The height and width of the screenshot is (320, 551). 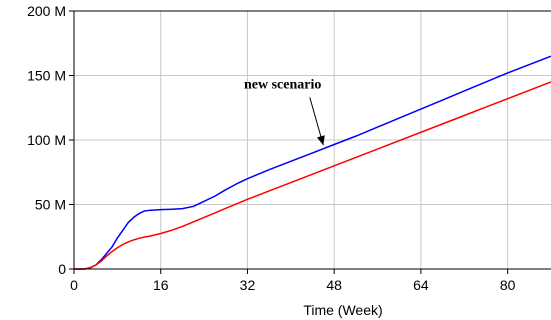 I want to click on x-tick-label: 48, so click(x=334, y=285).